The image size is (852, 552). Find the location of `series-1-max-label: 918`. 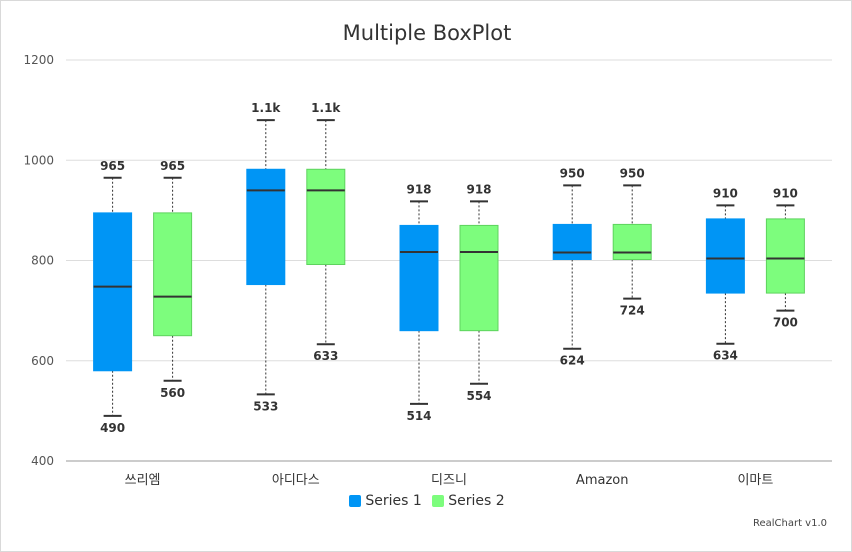

series-1-max-label: 918 is located at coordinates (418, 189).